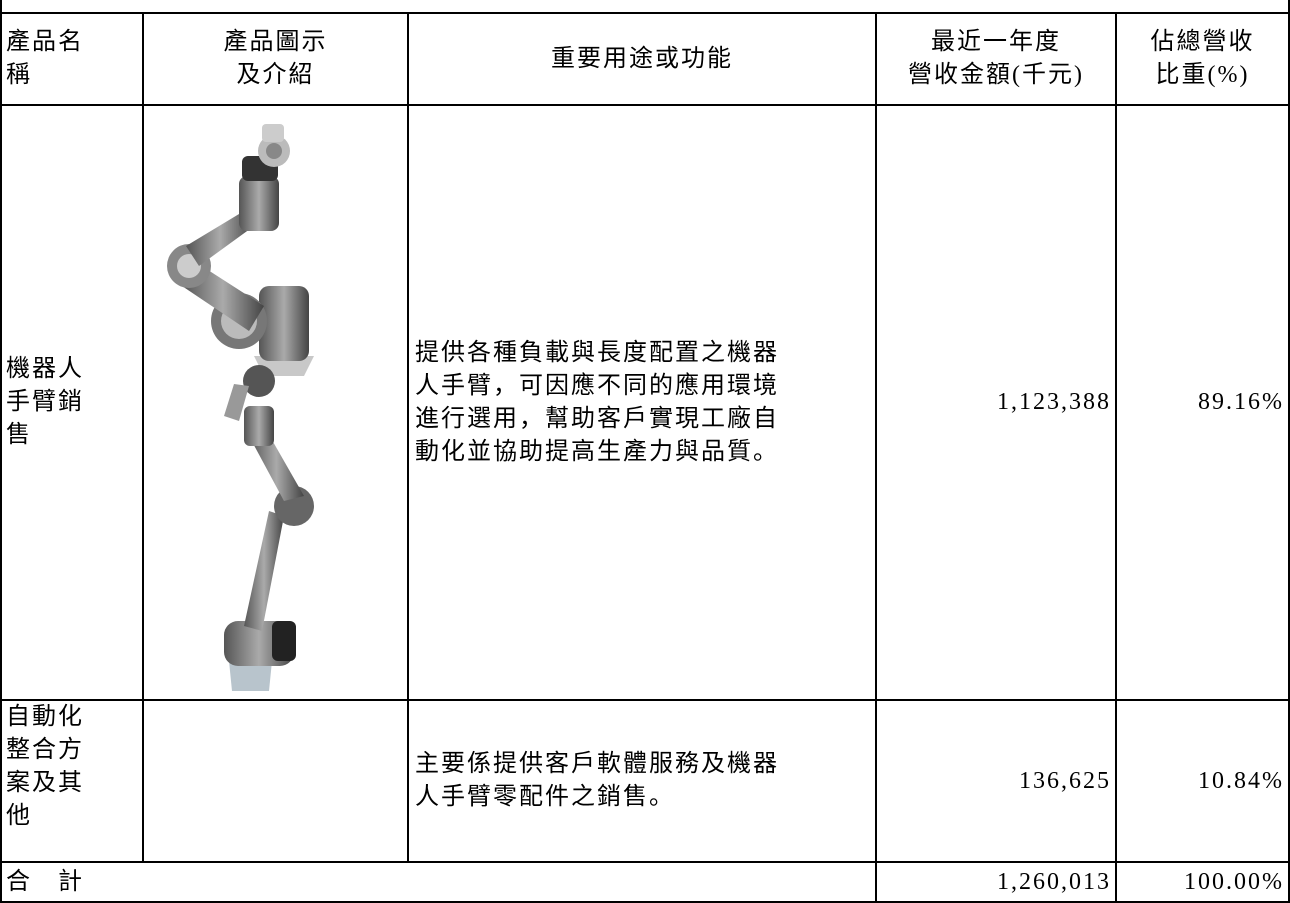 This screenshot has height=903, width=1290. I want to click on text-line: 1,260,013, so click(1054, 881).